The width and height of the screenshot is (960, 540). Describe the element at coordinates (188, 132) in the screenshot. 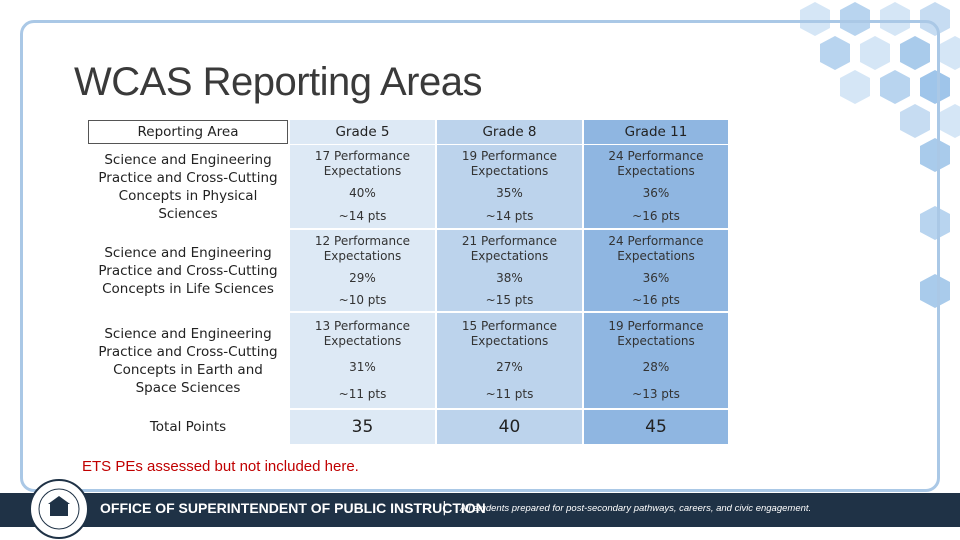

I see `header-cell: Reporting Area` at that location.